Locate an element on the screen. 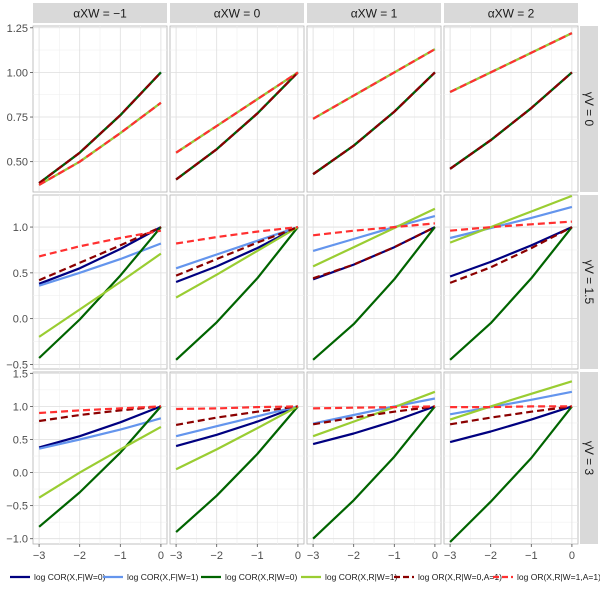 The height and width of the screenshot is (600, 600). row-strips: γV = 0 γV = 1.5 γV = 3 is located at coordinates (589, 285).